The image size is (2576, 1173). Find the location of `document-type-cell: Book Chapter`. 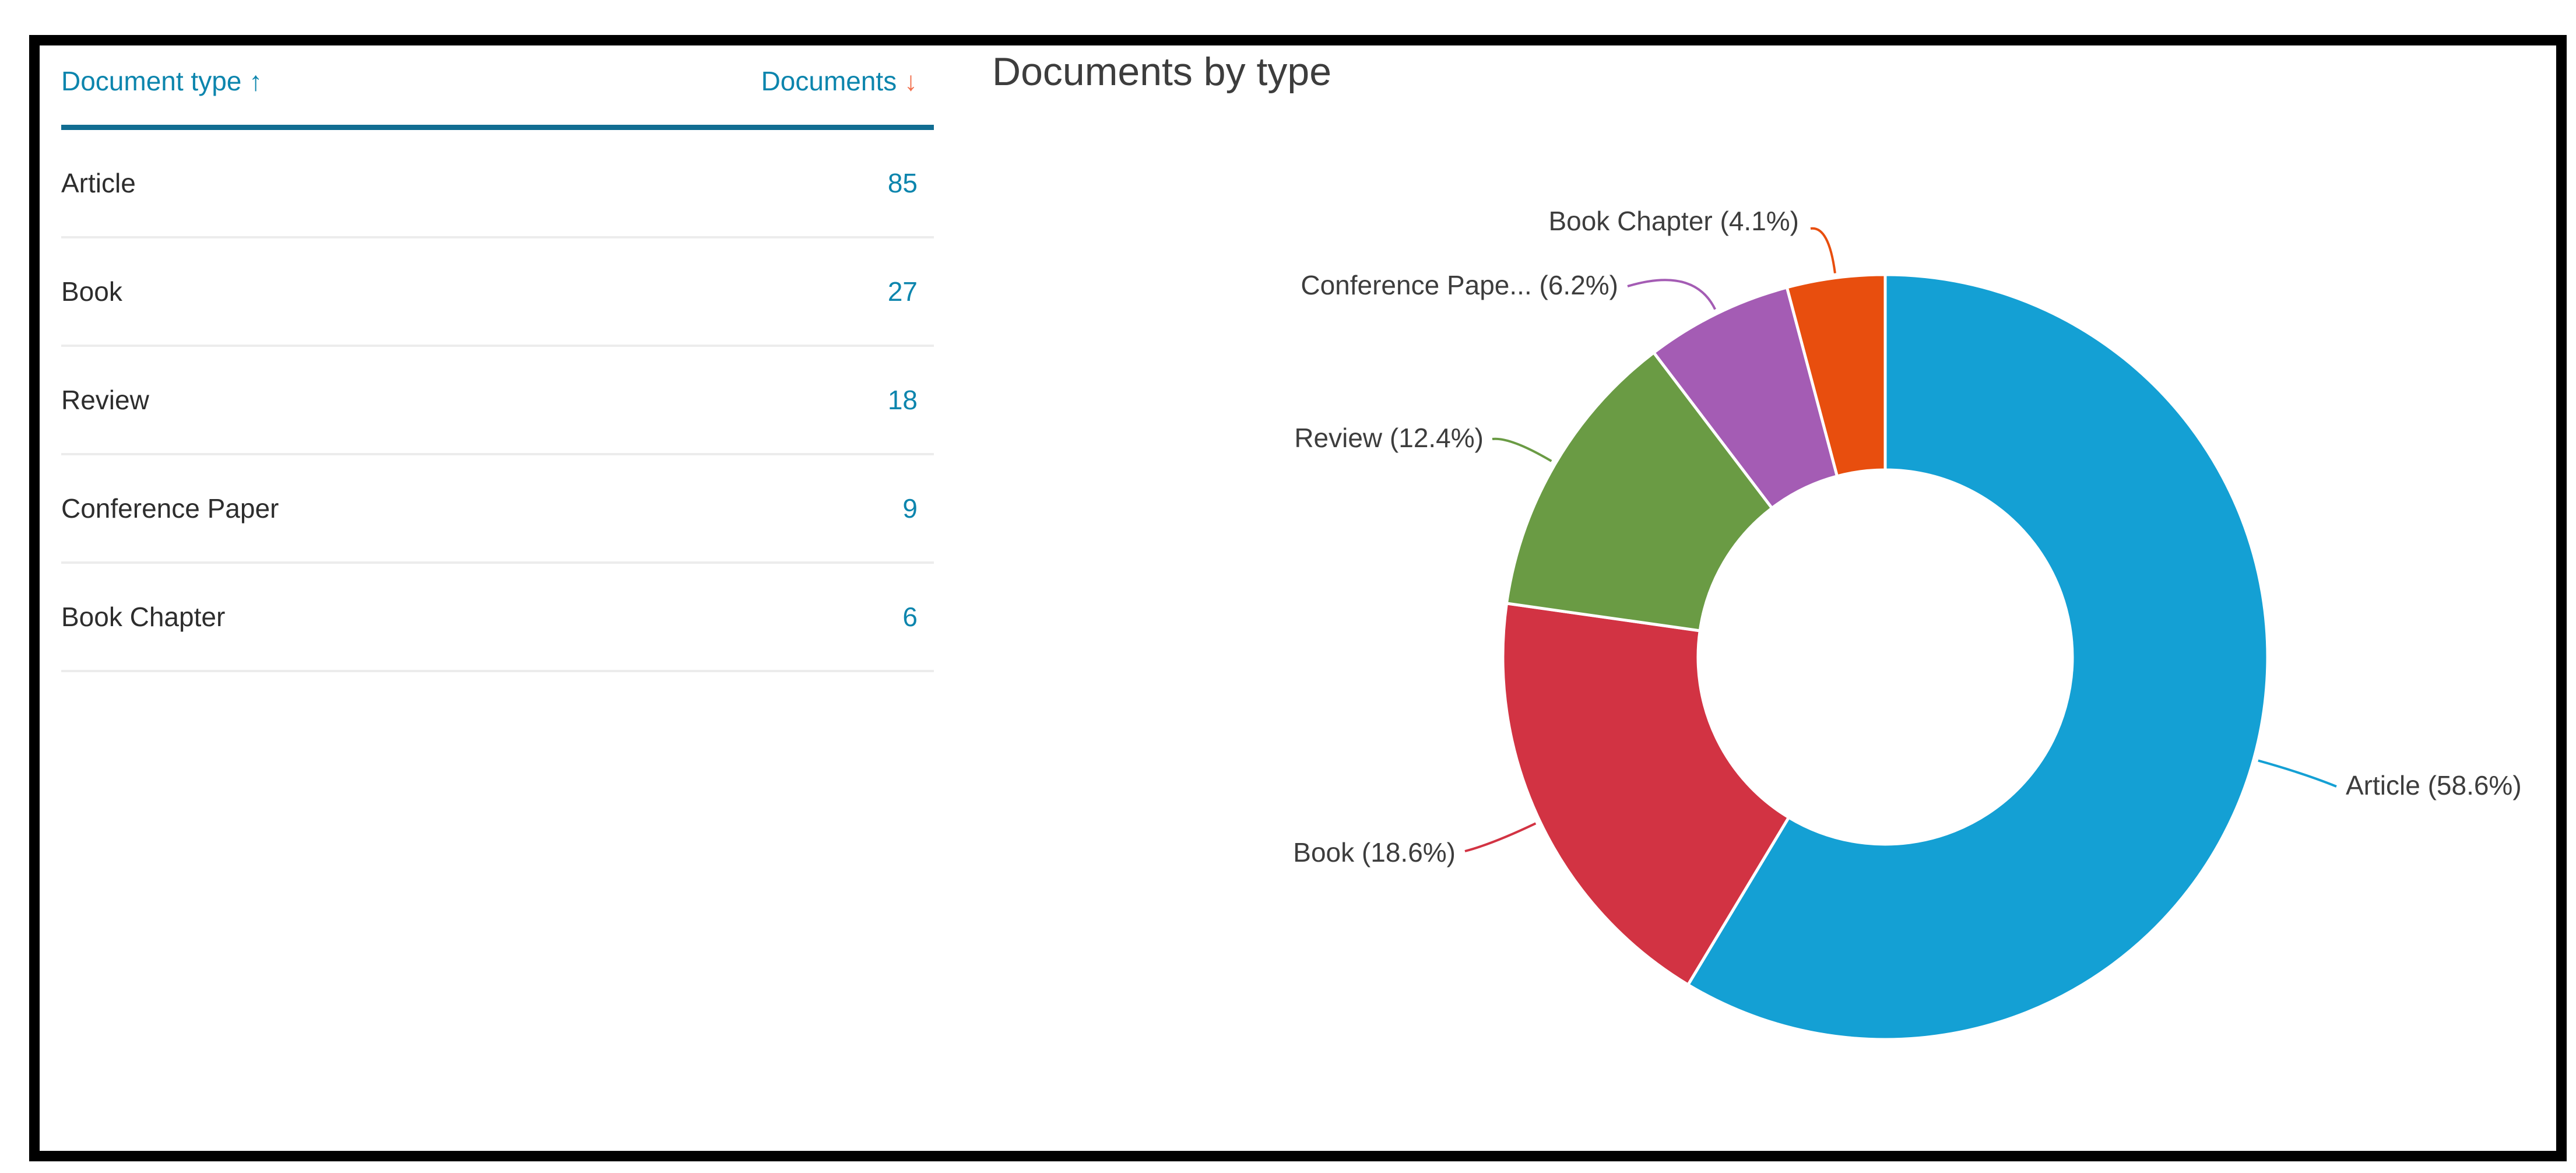

document-type-cell: Book Chapter is located at coordinates (143, 617).